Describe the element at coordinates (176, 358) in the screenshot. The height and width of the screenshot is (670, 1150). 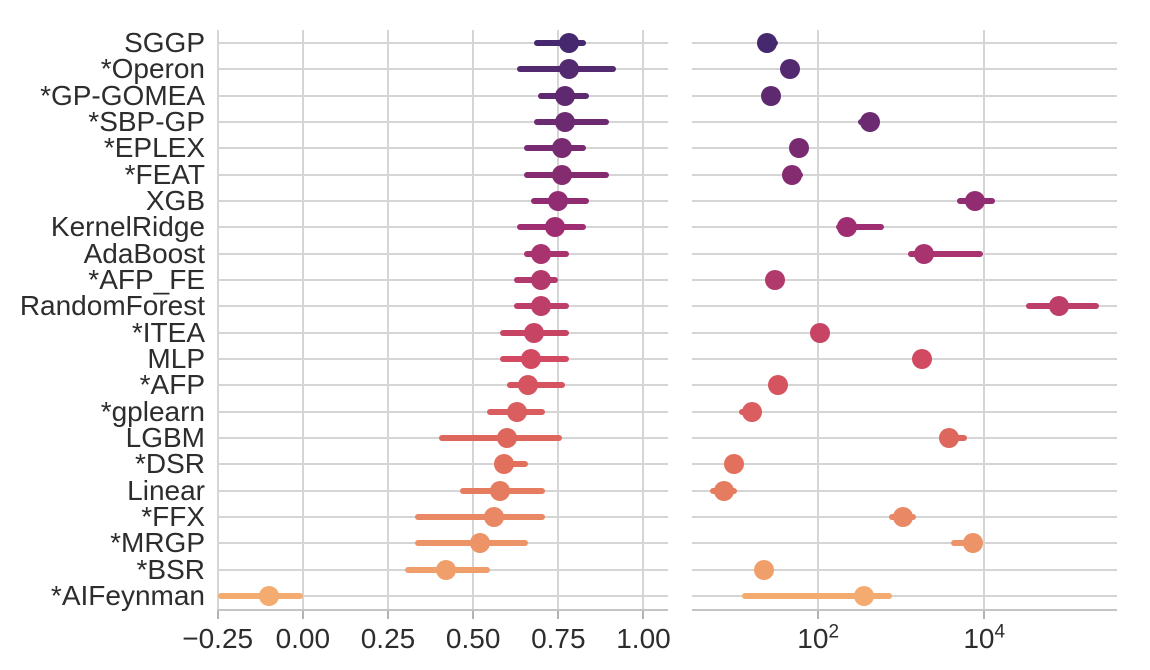
I see `method-label: MLP` at that location.